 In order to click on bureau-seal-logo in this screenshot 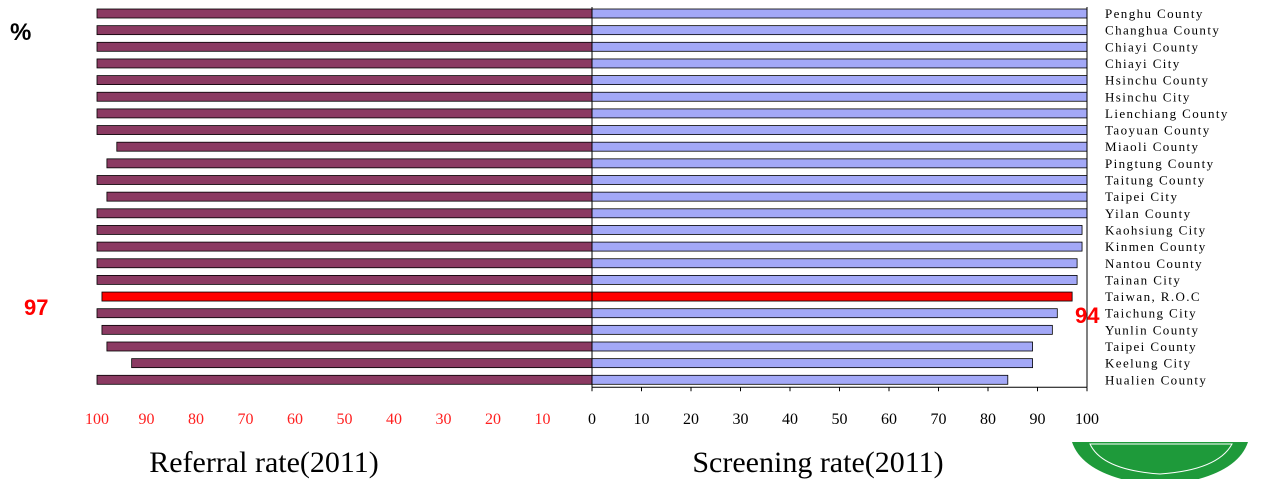, I will do `click(1160, 460)`.